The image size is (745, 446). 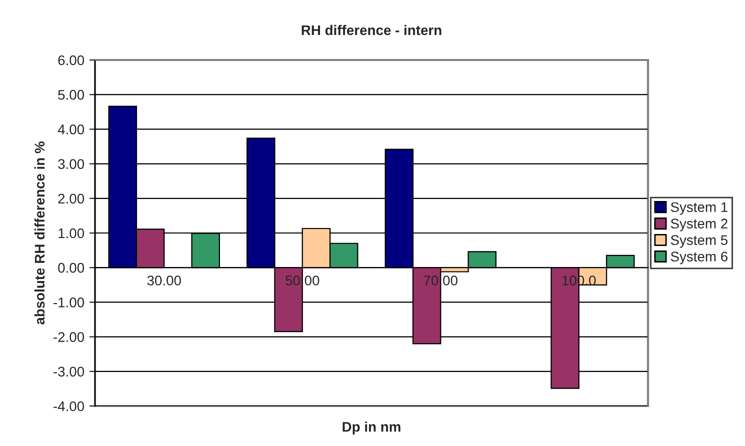 What do you see at coordinates (699, 258) in the screenshot?
I see `legend-label: System 6` at bounding box center [699, 258].